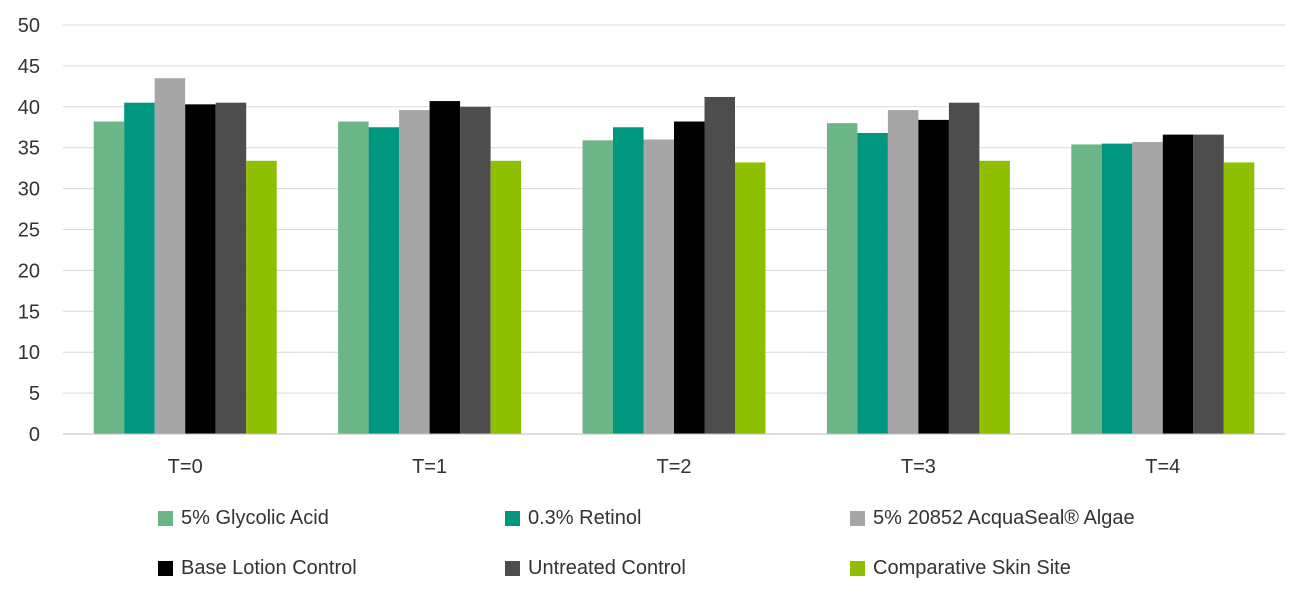  What do you see at coordinates (29, 108) in the screenshot?
I see `y-tick-label: 40` at bounding box center [29, 108].